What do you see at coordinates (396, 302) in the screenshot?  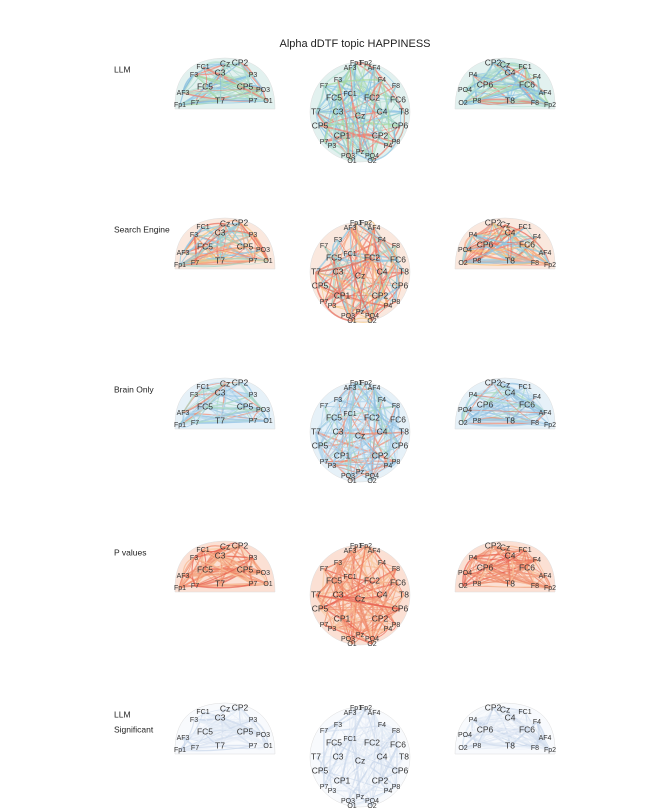 I see `electrode-label: P8` at bounding box center [396, 302].